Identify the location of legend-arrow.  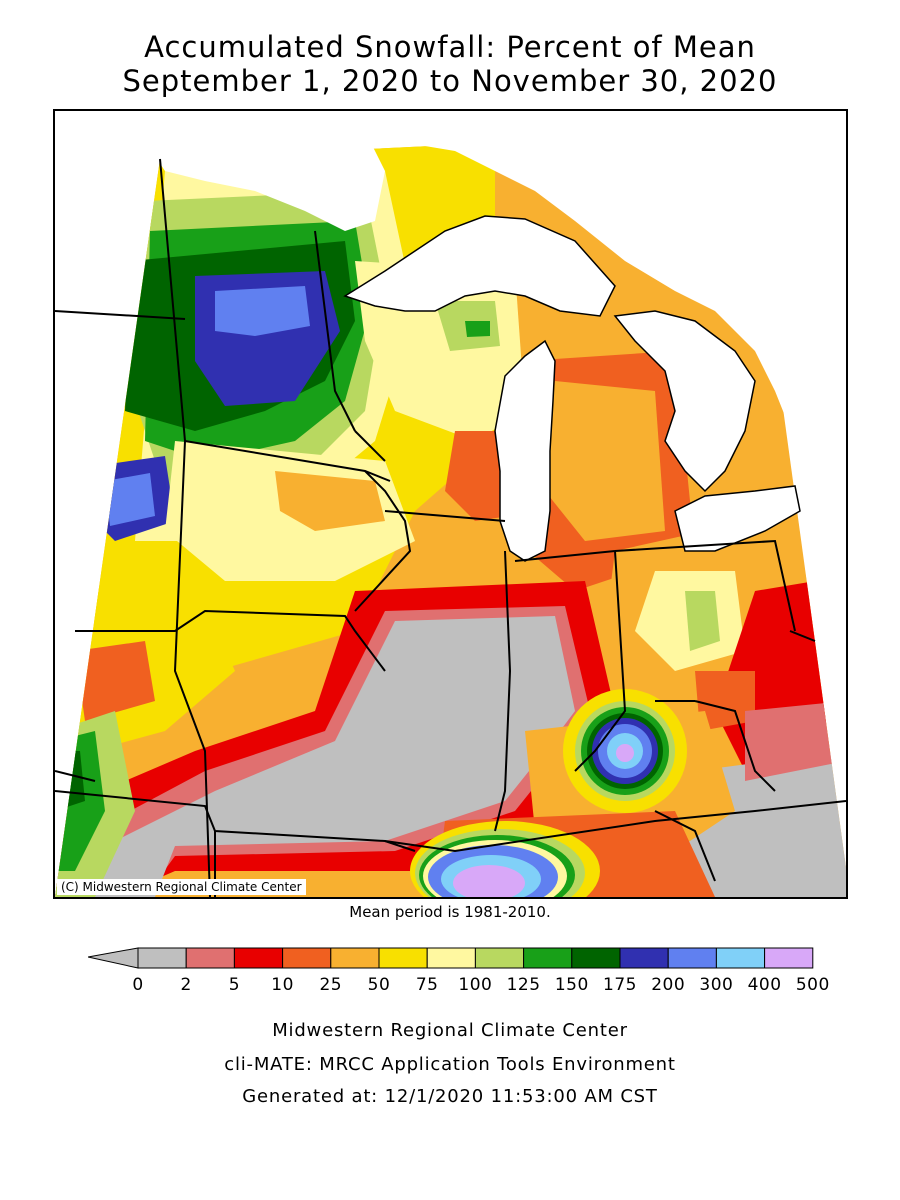
(113, 958).